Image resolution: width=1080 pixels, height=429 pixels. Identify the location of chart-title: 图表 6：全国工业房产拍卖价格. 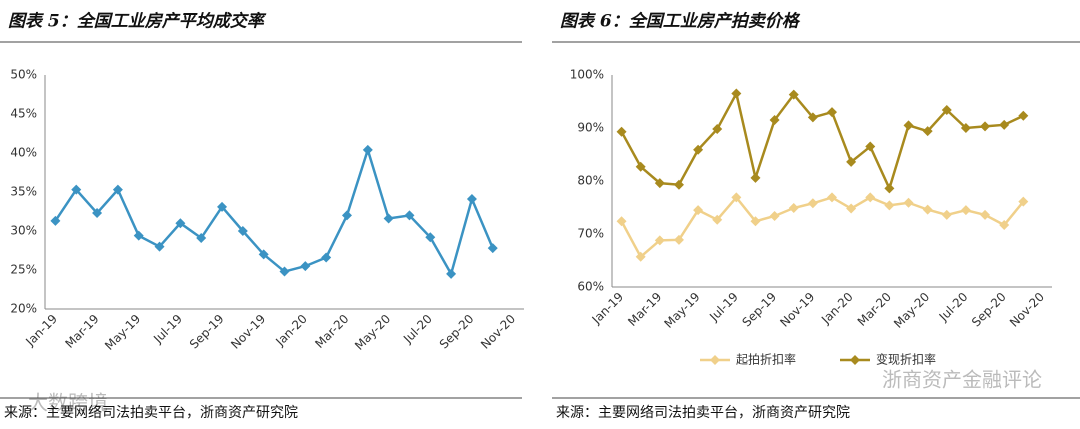
(680, 22).